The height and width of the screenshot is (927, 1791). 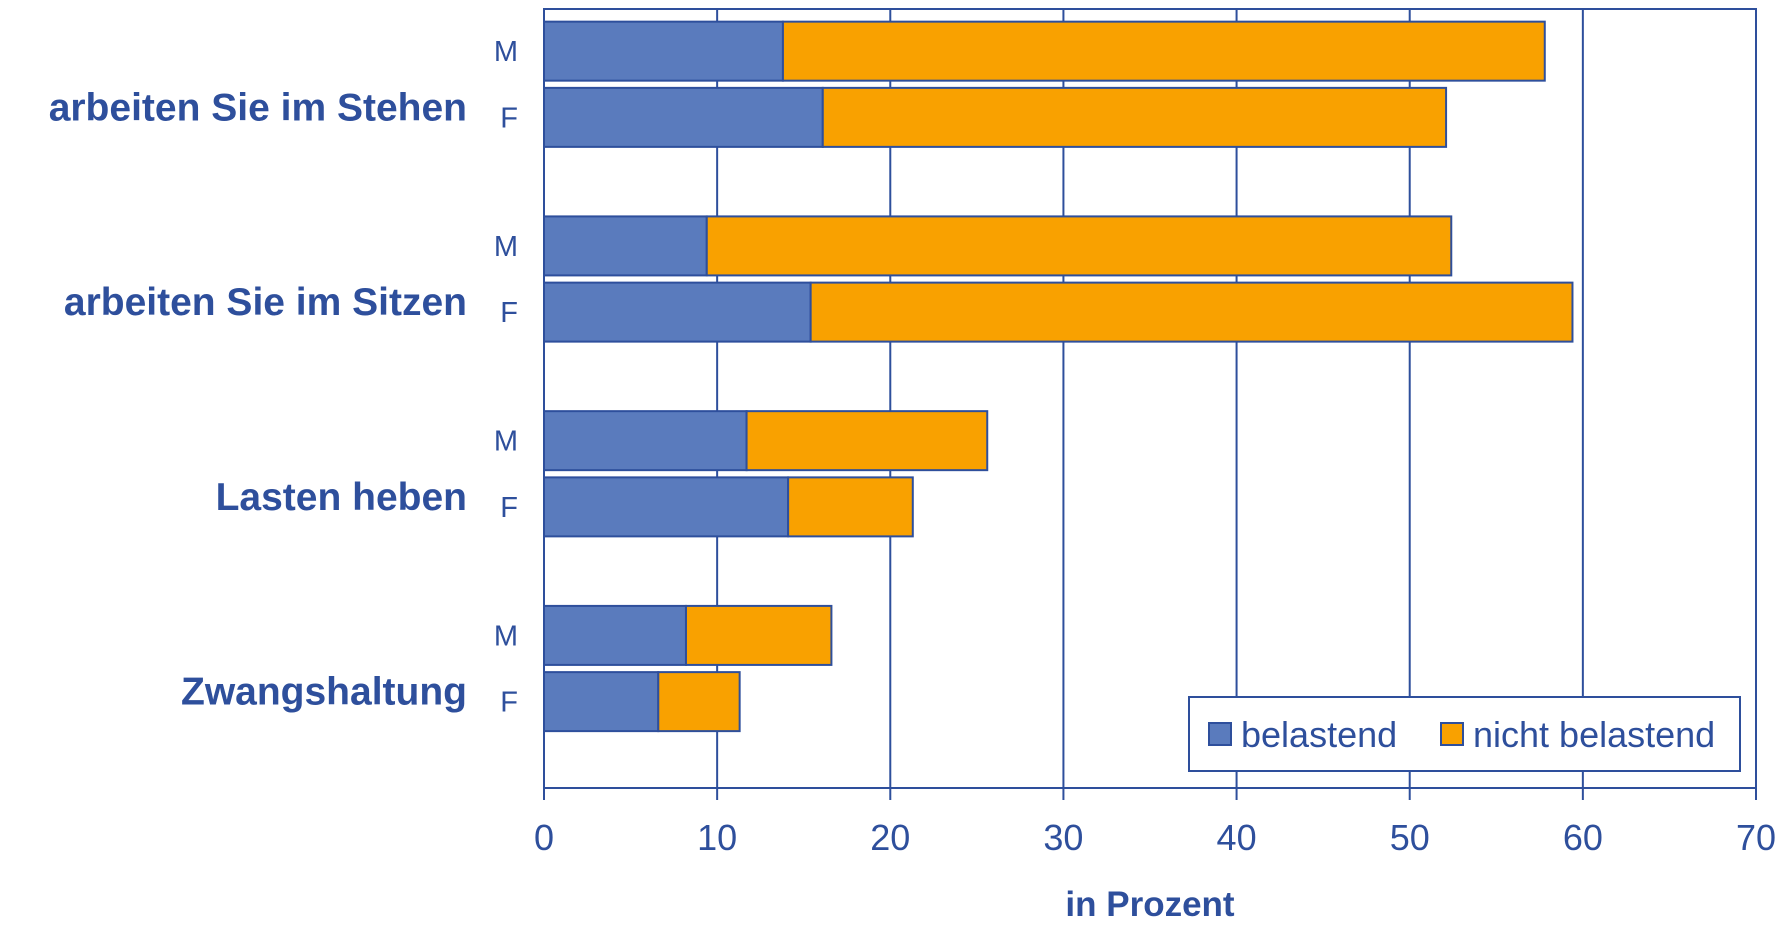 What do you see at coordinates (324, 692) in the screenshot?
I see `category-label: Zwangshaltung` at bounding box center [324, 692].